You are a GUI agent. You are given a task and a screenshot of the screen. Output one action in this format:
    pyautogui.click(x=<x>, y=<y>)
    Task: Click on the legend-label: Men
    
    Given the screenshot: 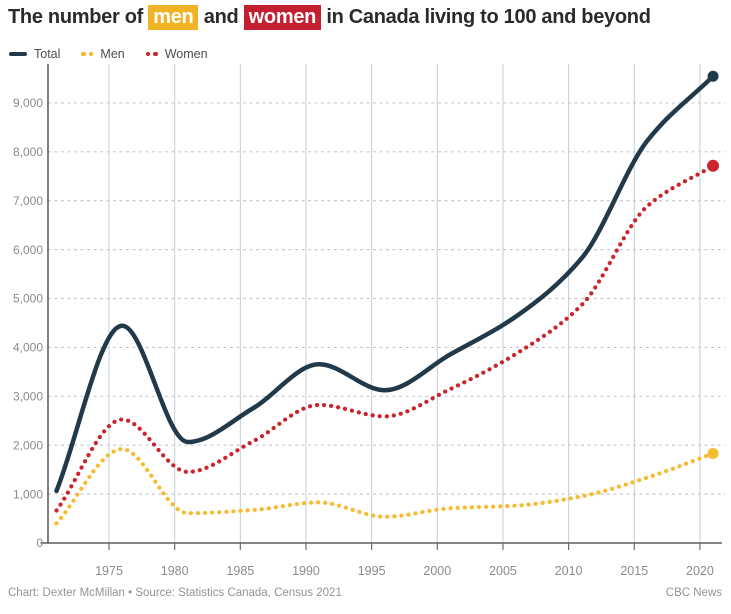 What is the action you would take?
    pyautogui.click(x=112, y=54)
    